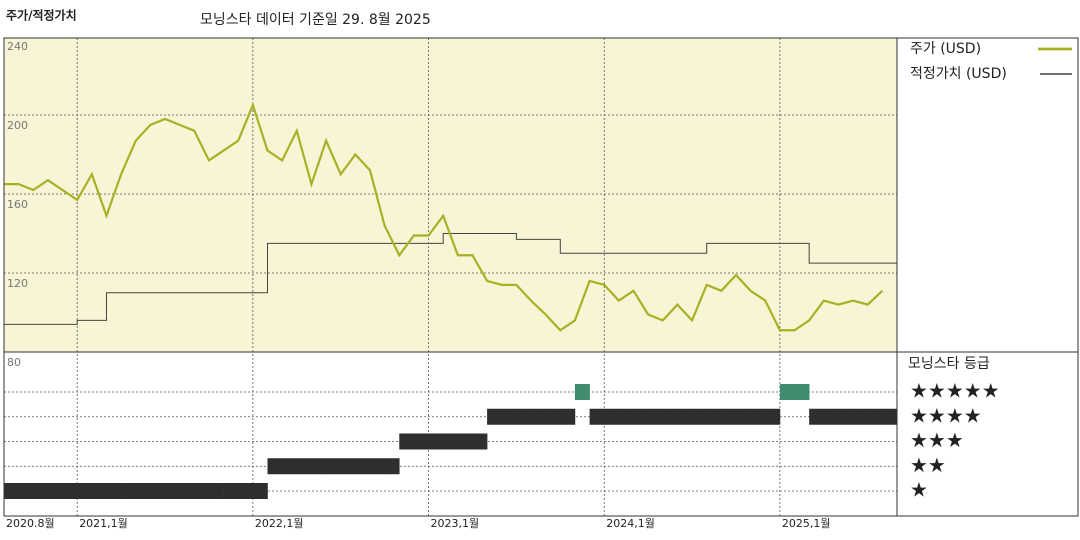 The height and width of the screenshot is (540, 1080). What do you see at coordinates (937, 440) in the screenshot?
I see `rating-label: ★★★` at bounding box center [937, 440].